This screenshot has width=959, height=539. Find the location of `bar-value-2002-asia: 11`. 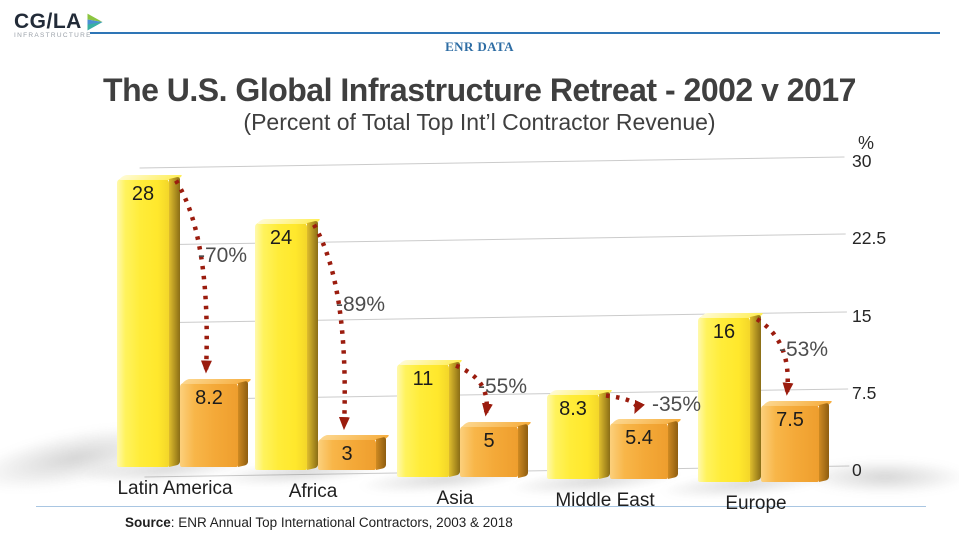

bar-value-2002-asia: 11 is located at coordinates (423, 378).